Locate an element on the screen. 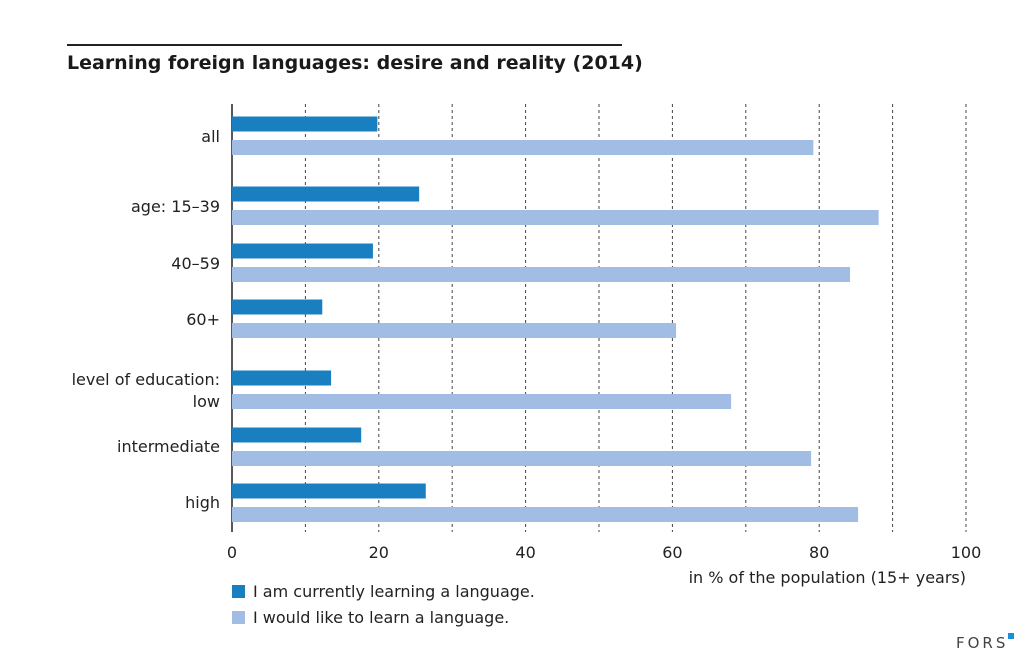 The image size is (1035, 672). legend-label: I am currently learning a language. is located at coordinates (394, 591).